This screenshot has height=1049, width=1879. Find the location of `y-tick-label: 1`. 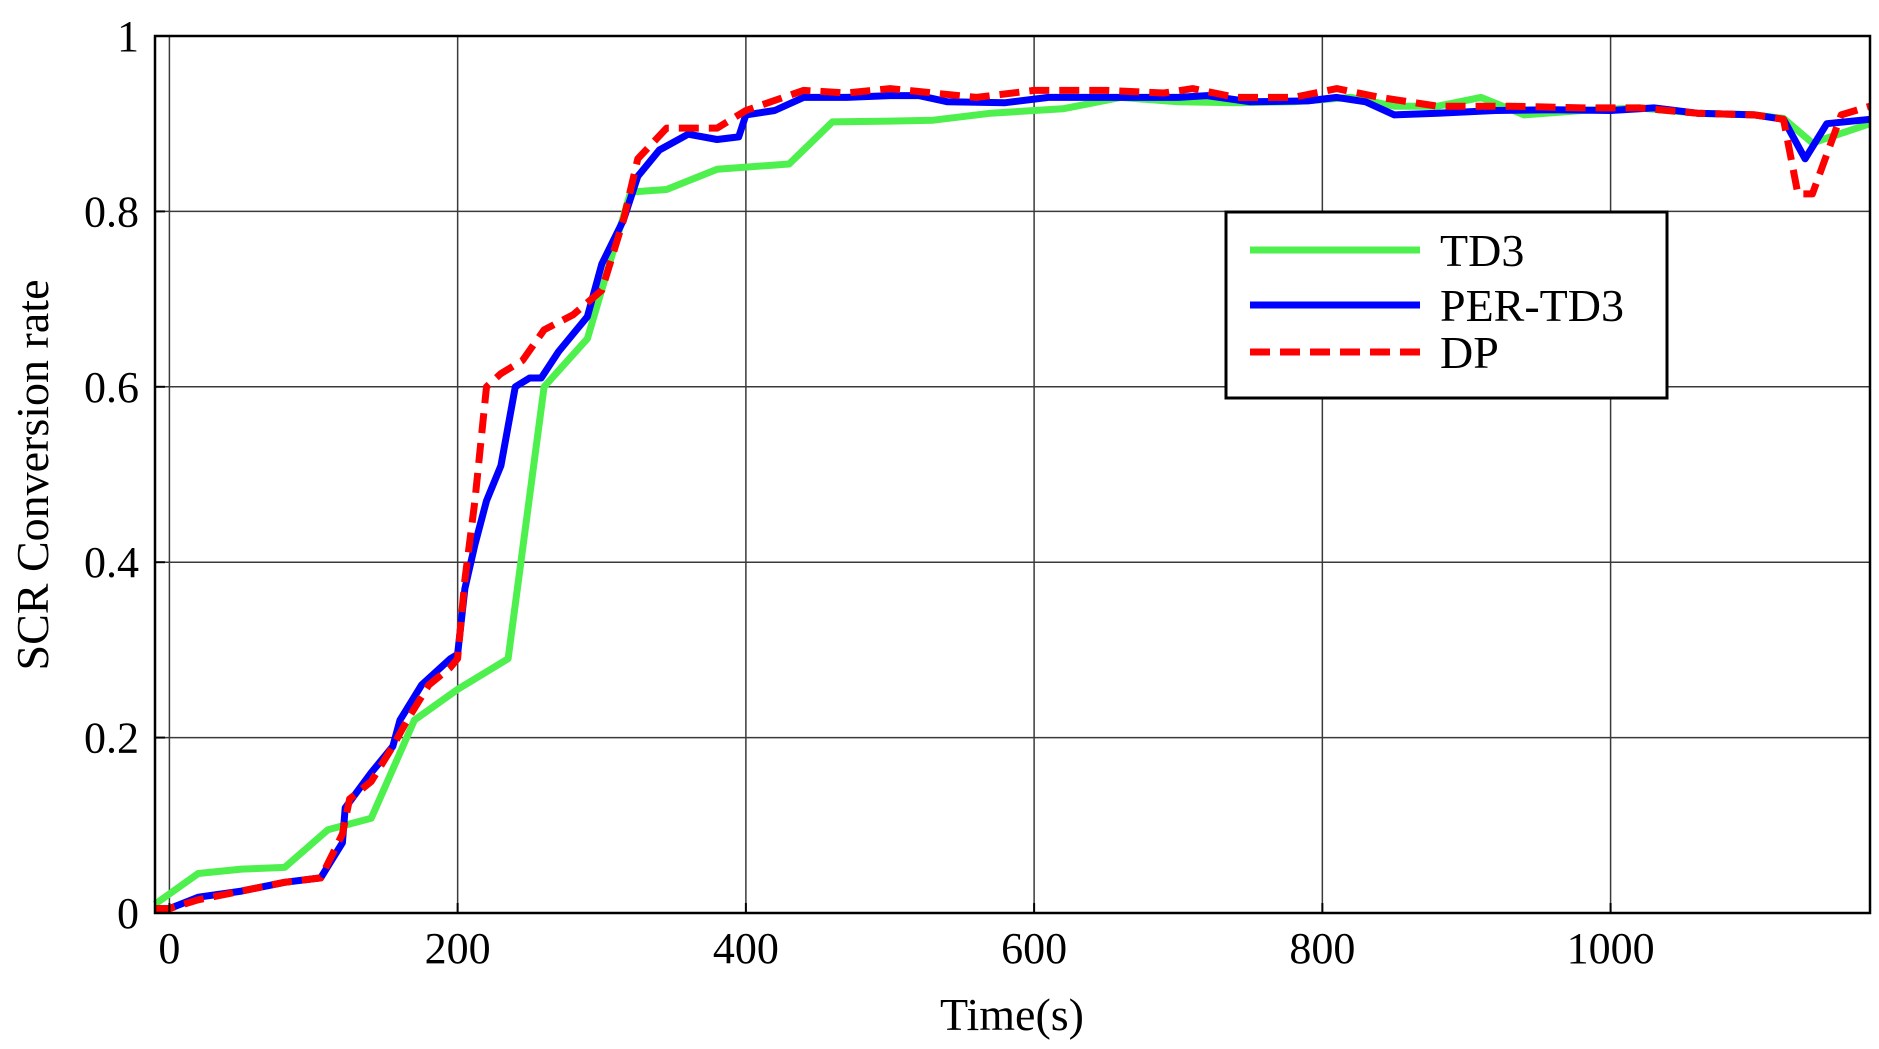

y-tick-label: 1 is located at coordinates (128, 36).